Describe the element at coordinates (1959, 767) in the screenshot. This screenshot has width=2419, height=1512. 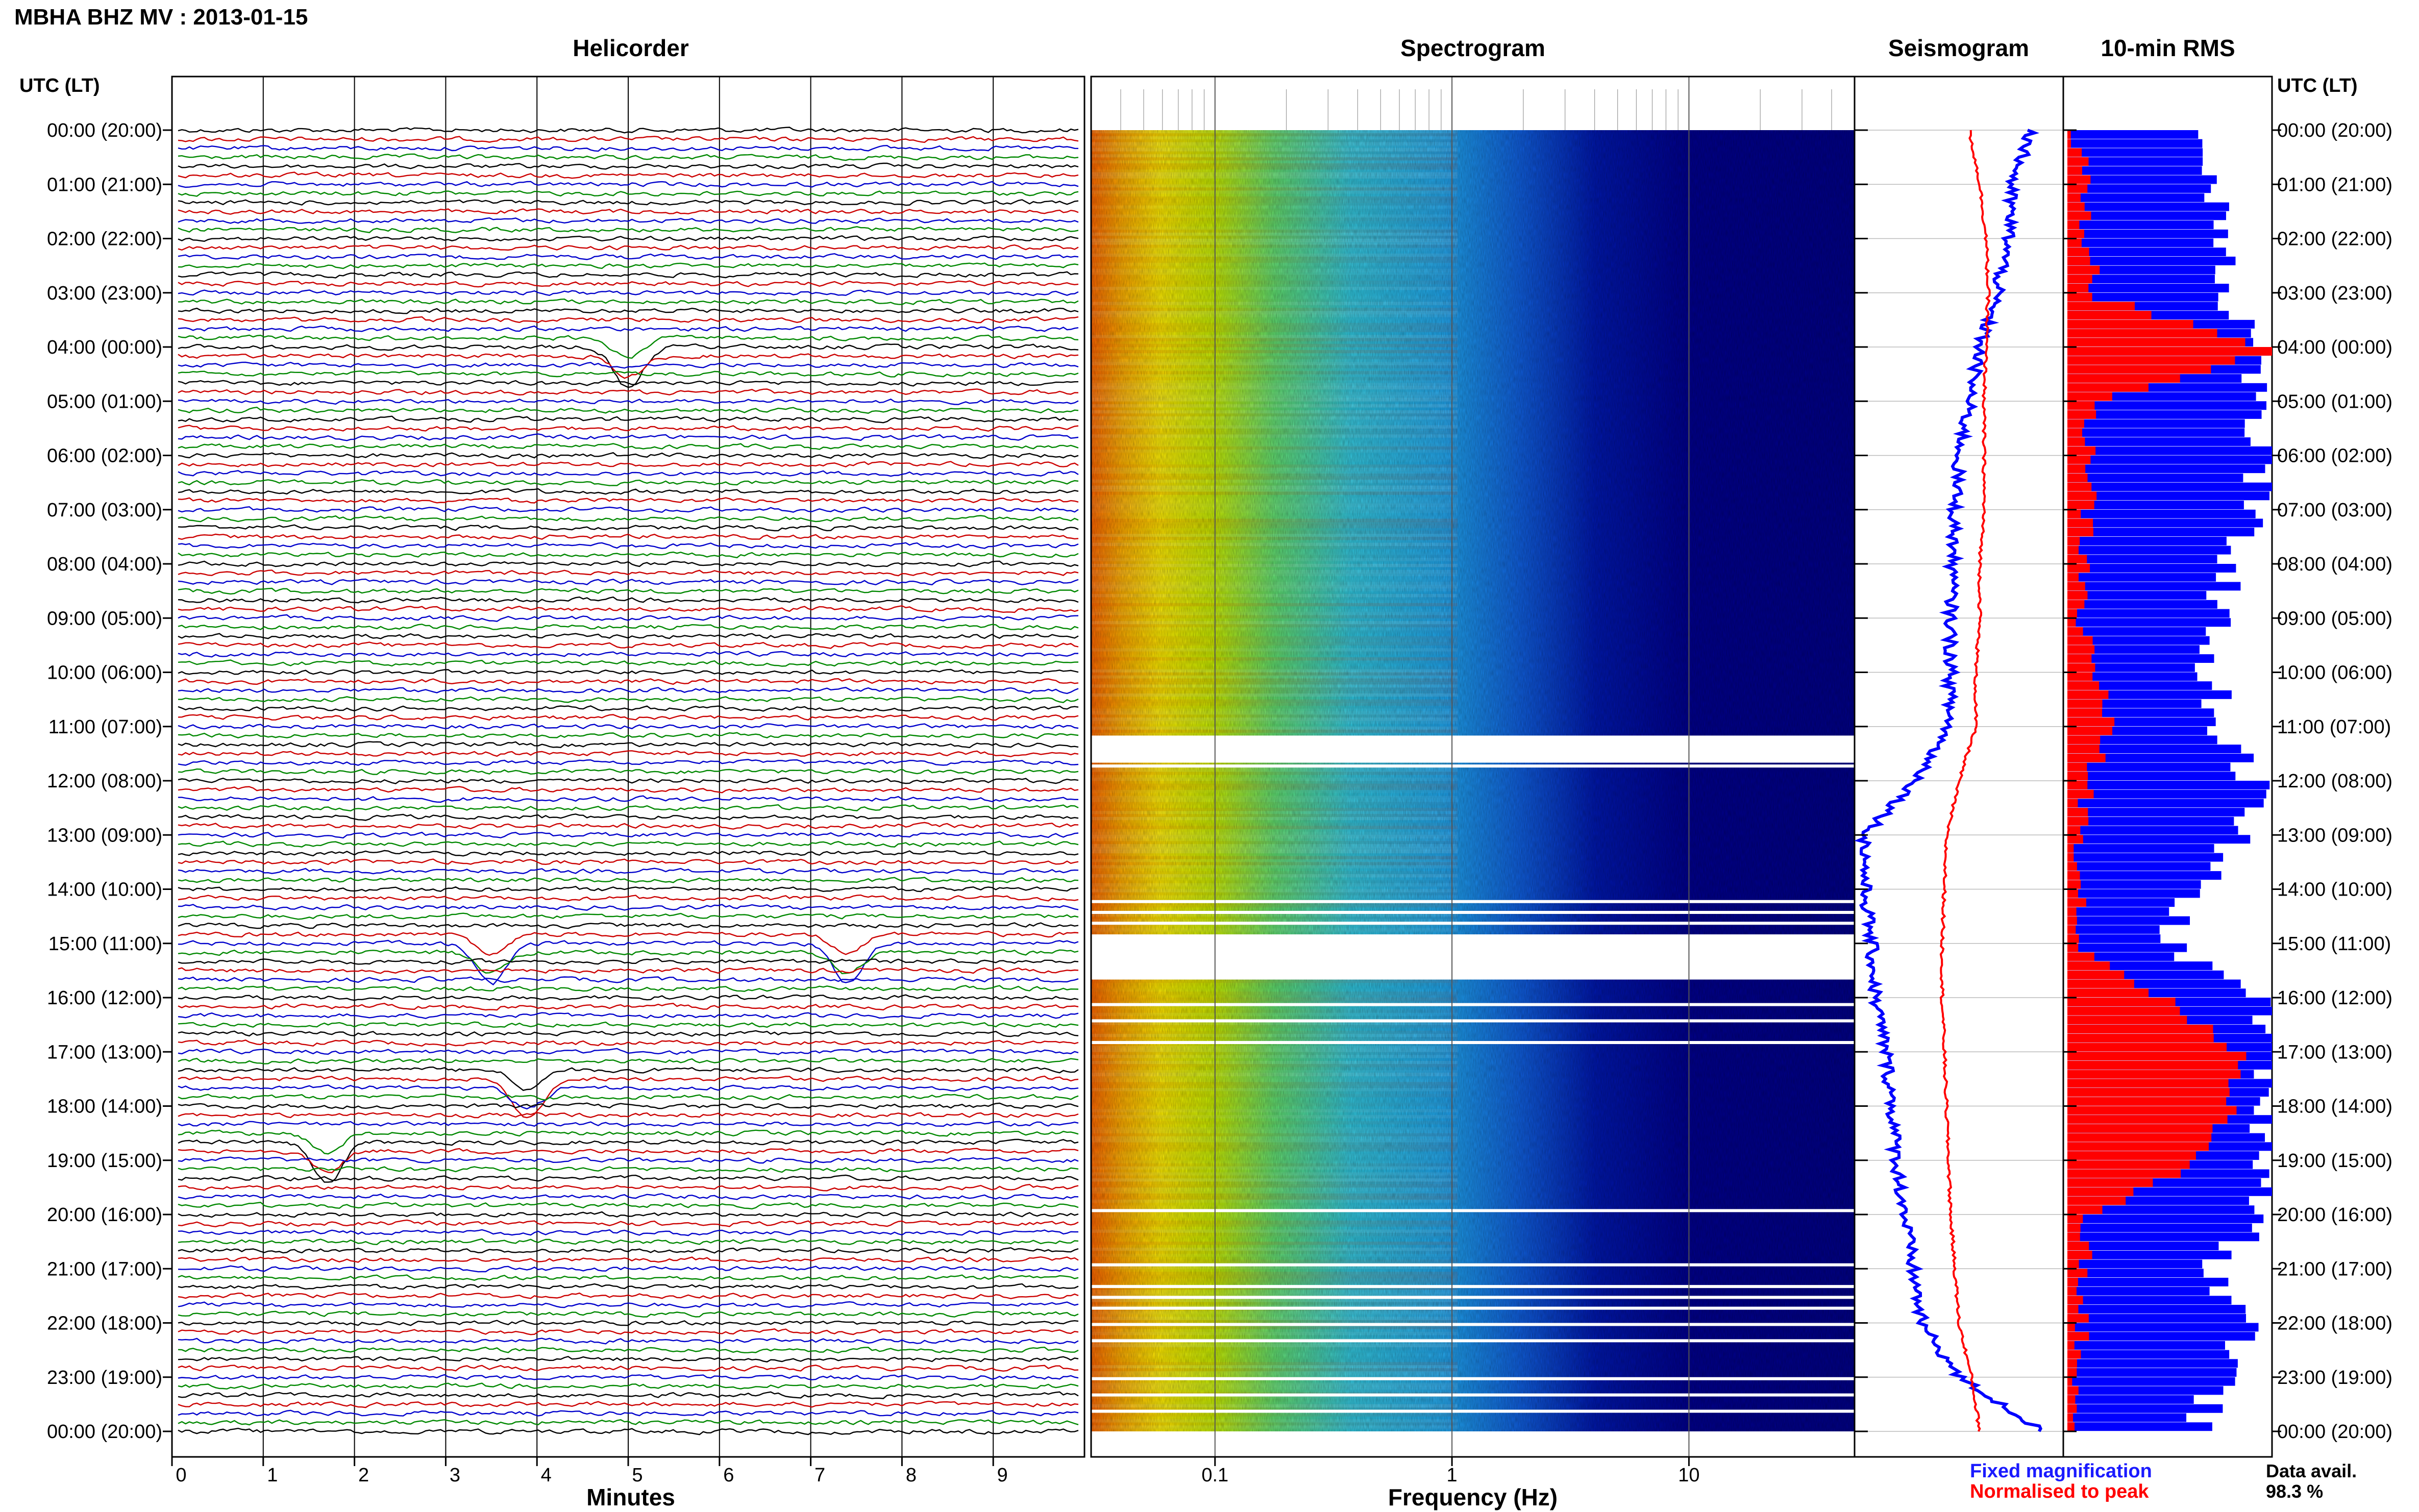
I see `seismogram-panel` at that location.